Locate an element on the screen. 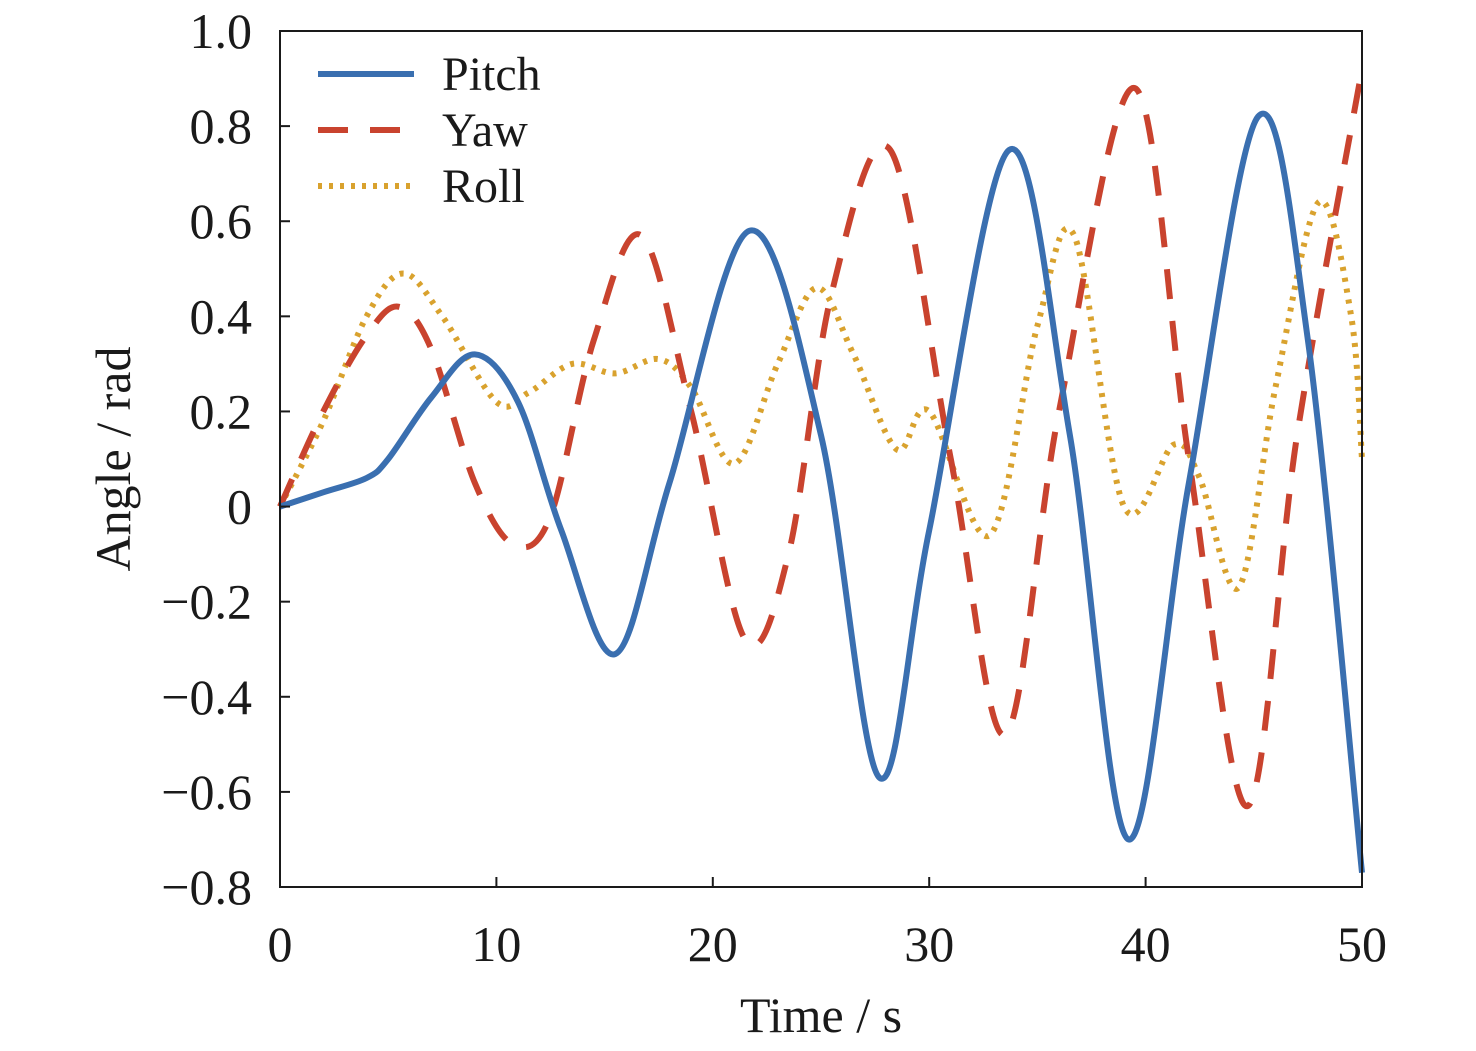 The height and width of the screenshot is (1051, 1476). legend-label-pitch: Pitch is located at coordinates (491, 74).